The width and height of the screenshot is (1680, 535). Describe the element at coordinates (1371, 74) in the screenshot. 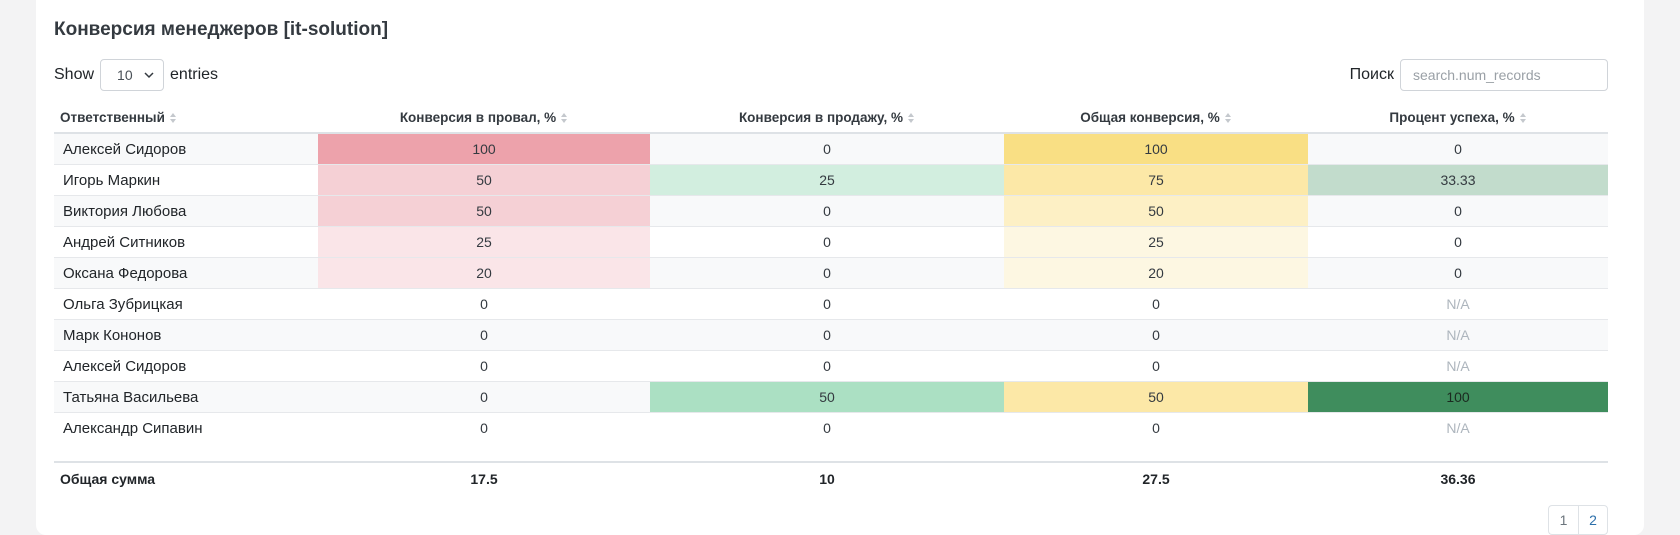

I see `search-label: Поиск` at that location.